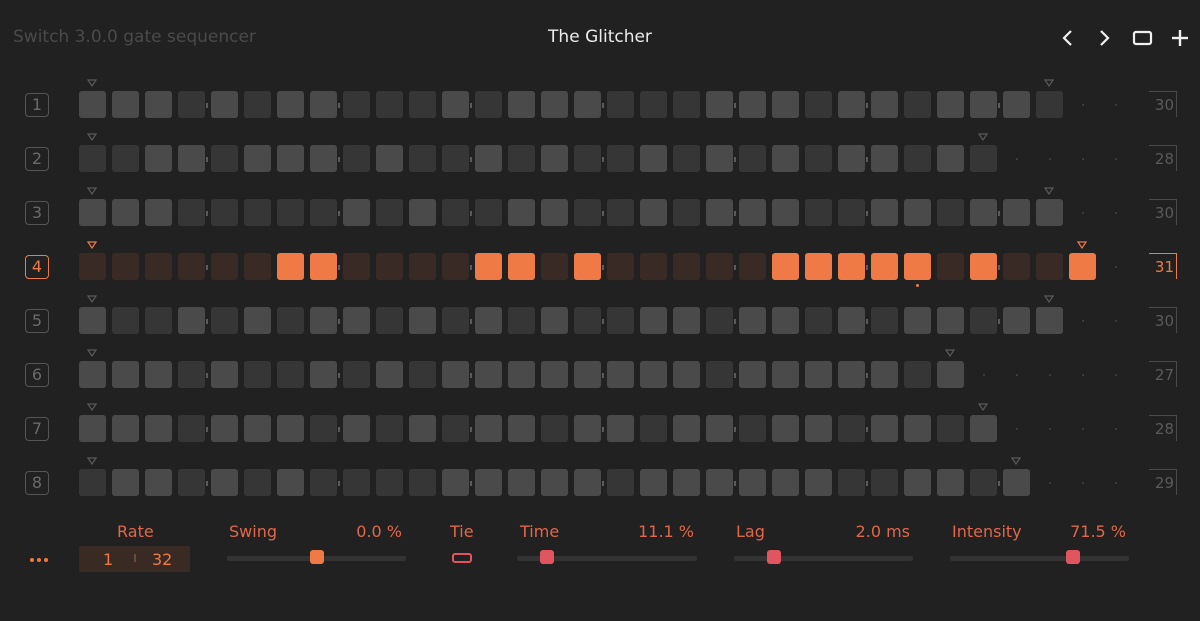 The image size is (1200, 621). Describe the element at coordinates (37, 429) in the screenshot. I see `row-number-button: 7` at that location.